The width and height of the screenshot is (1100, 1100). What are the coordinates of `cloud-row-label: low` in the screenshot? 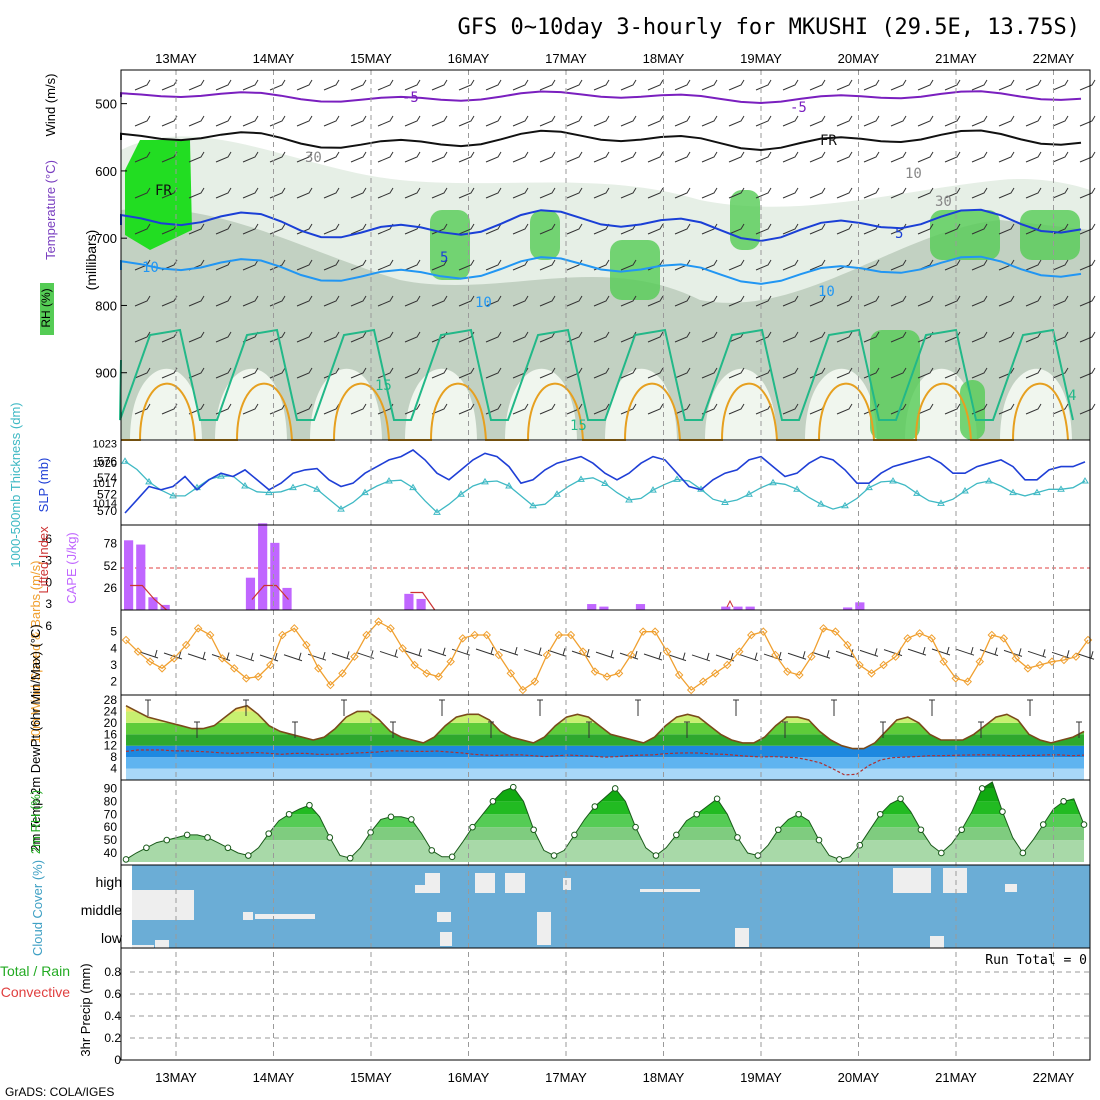 It's located at (112, 938).